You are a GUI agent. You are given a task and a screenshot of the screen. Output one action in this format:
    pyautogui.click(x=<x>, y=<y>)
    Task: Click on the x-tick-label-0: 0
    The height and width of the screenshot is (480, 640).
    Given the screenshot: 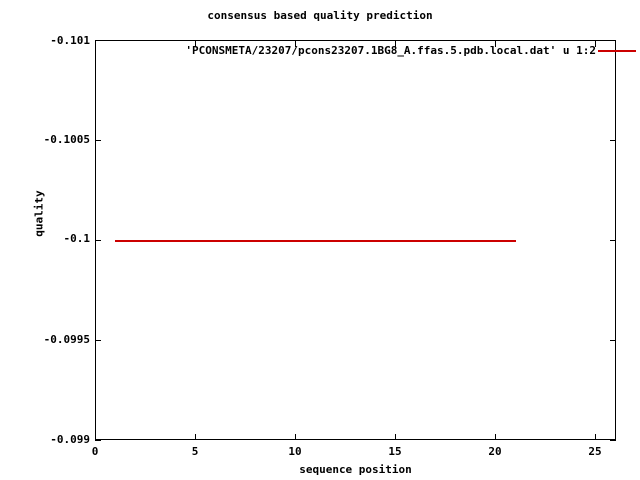 What is the action you would take?
    pyautogui.click(x=95, y=451)
    